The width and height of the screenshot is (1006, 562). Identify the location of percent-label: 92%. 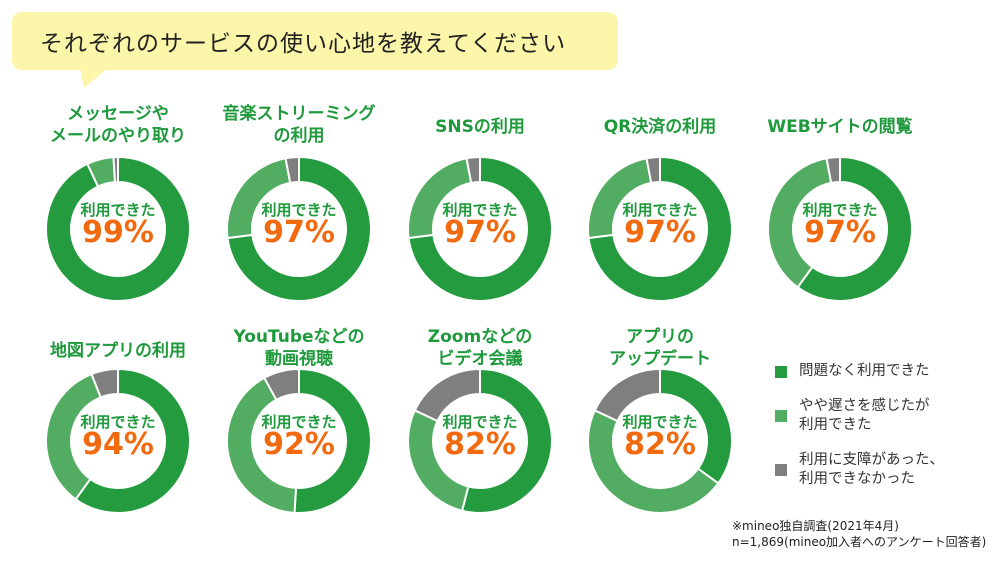
(299, 444).